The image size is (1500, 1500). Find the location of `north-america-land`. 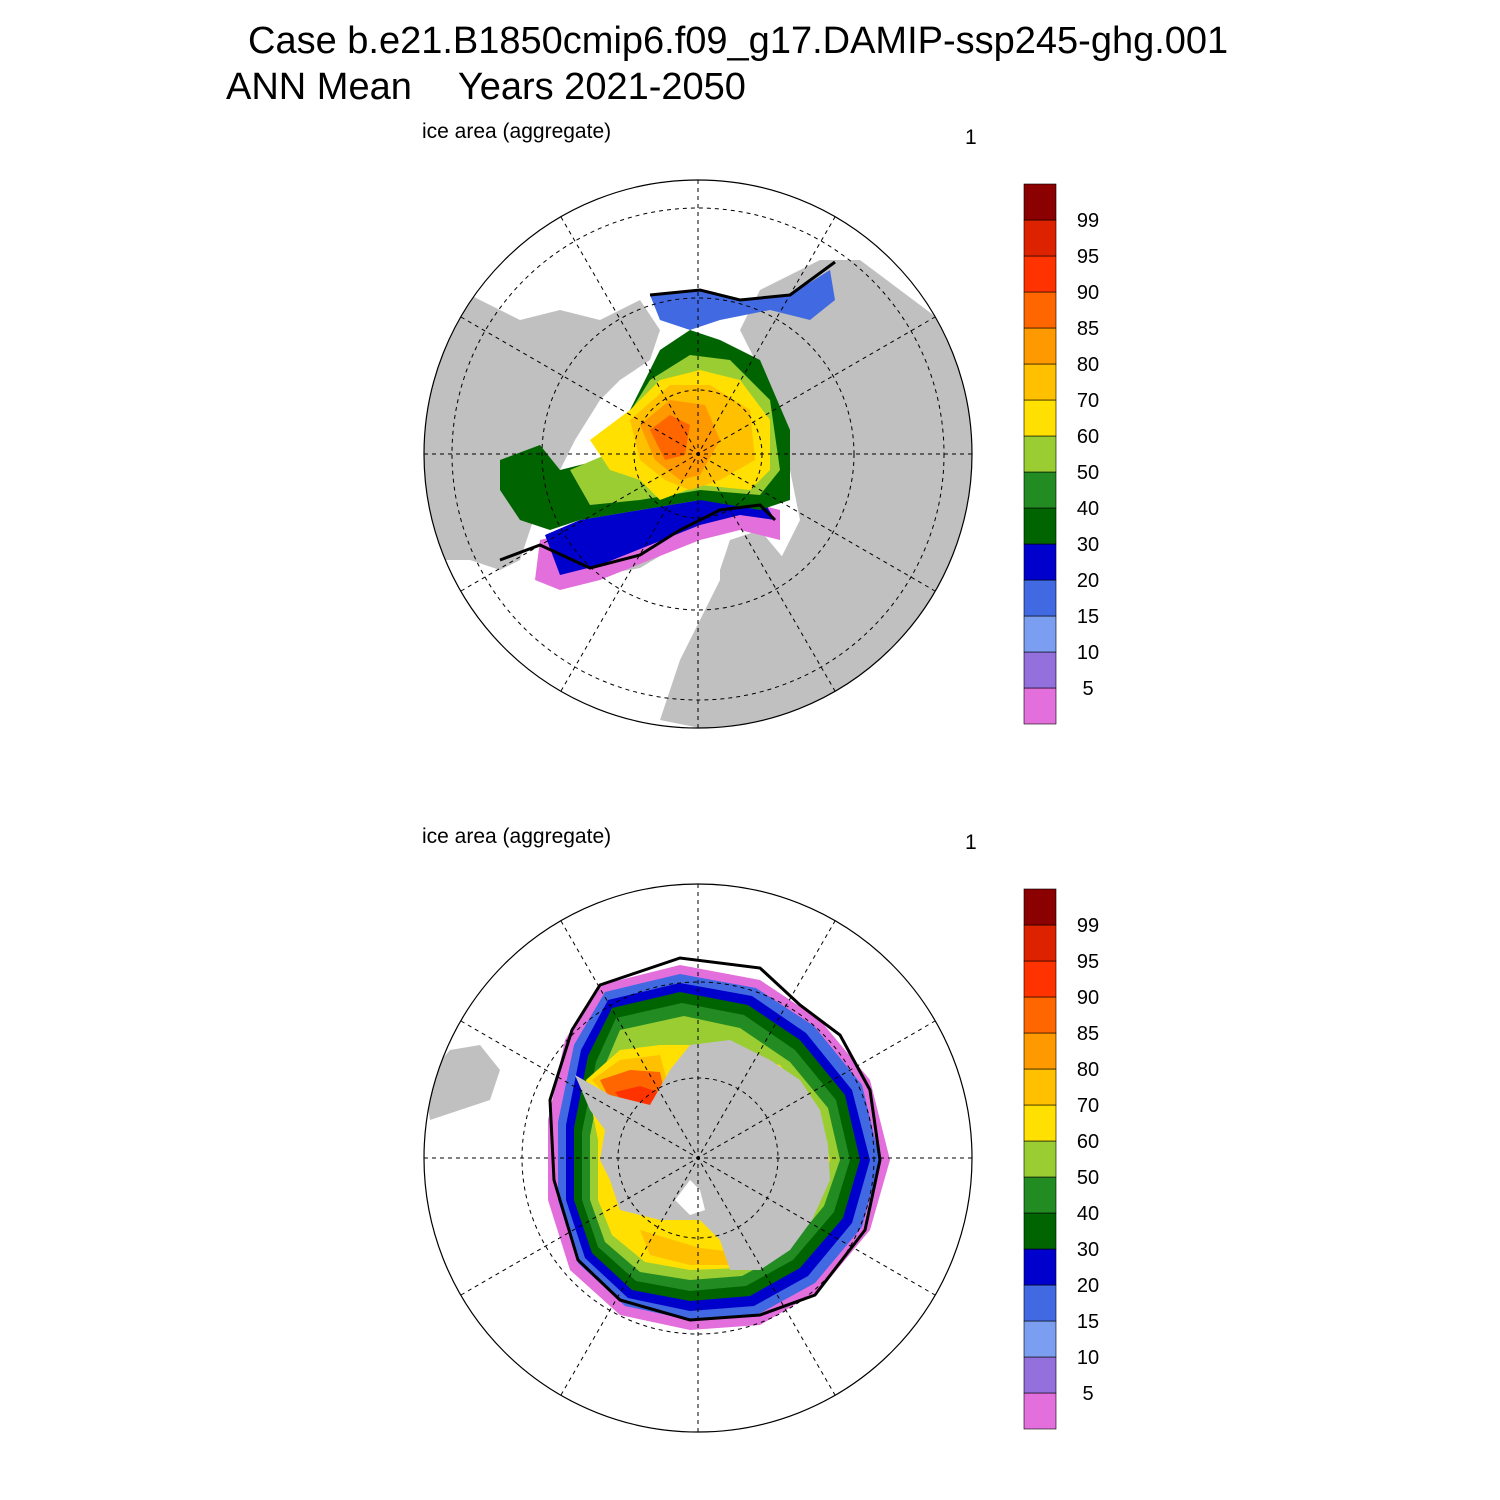

north-america-land is located at coordinates (542, 432).